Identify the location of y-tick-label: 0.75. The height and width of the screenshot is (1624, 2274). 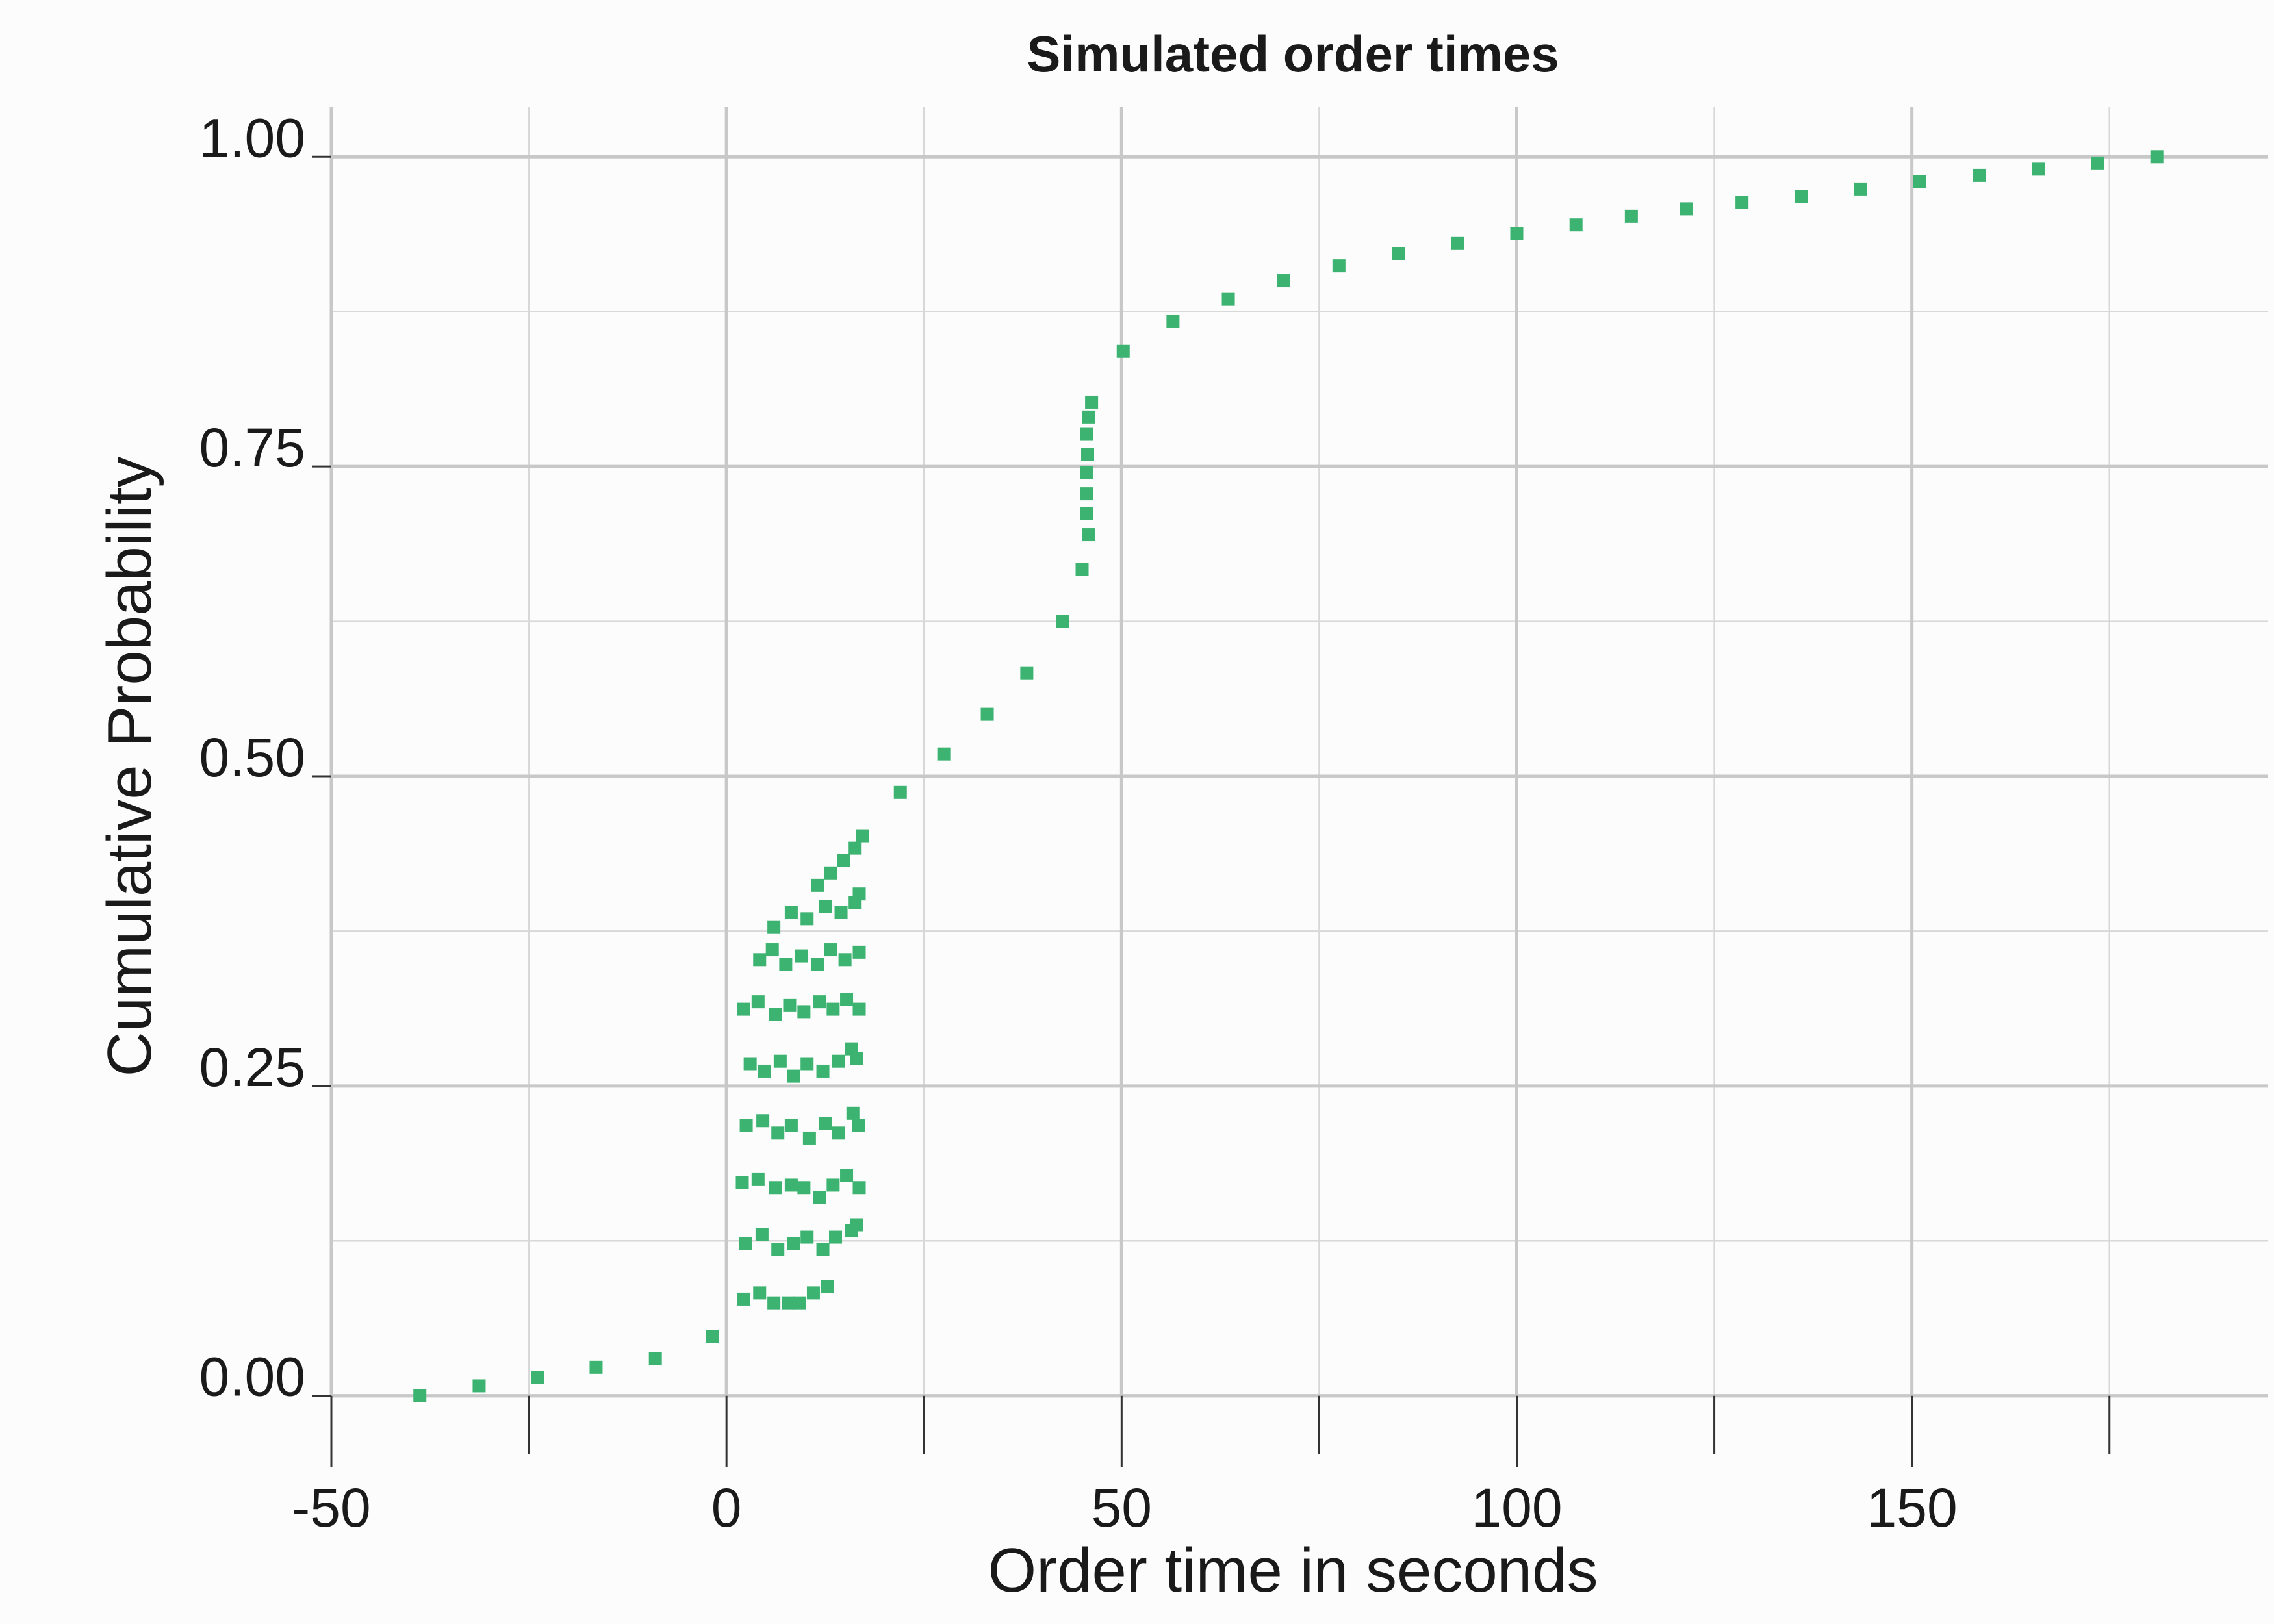
(252, 447).